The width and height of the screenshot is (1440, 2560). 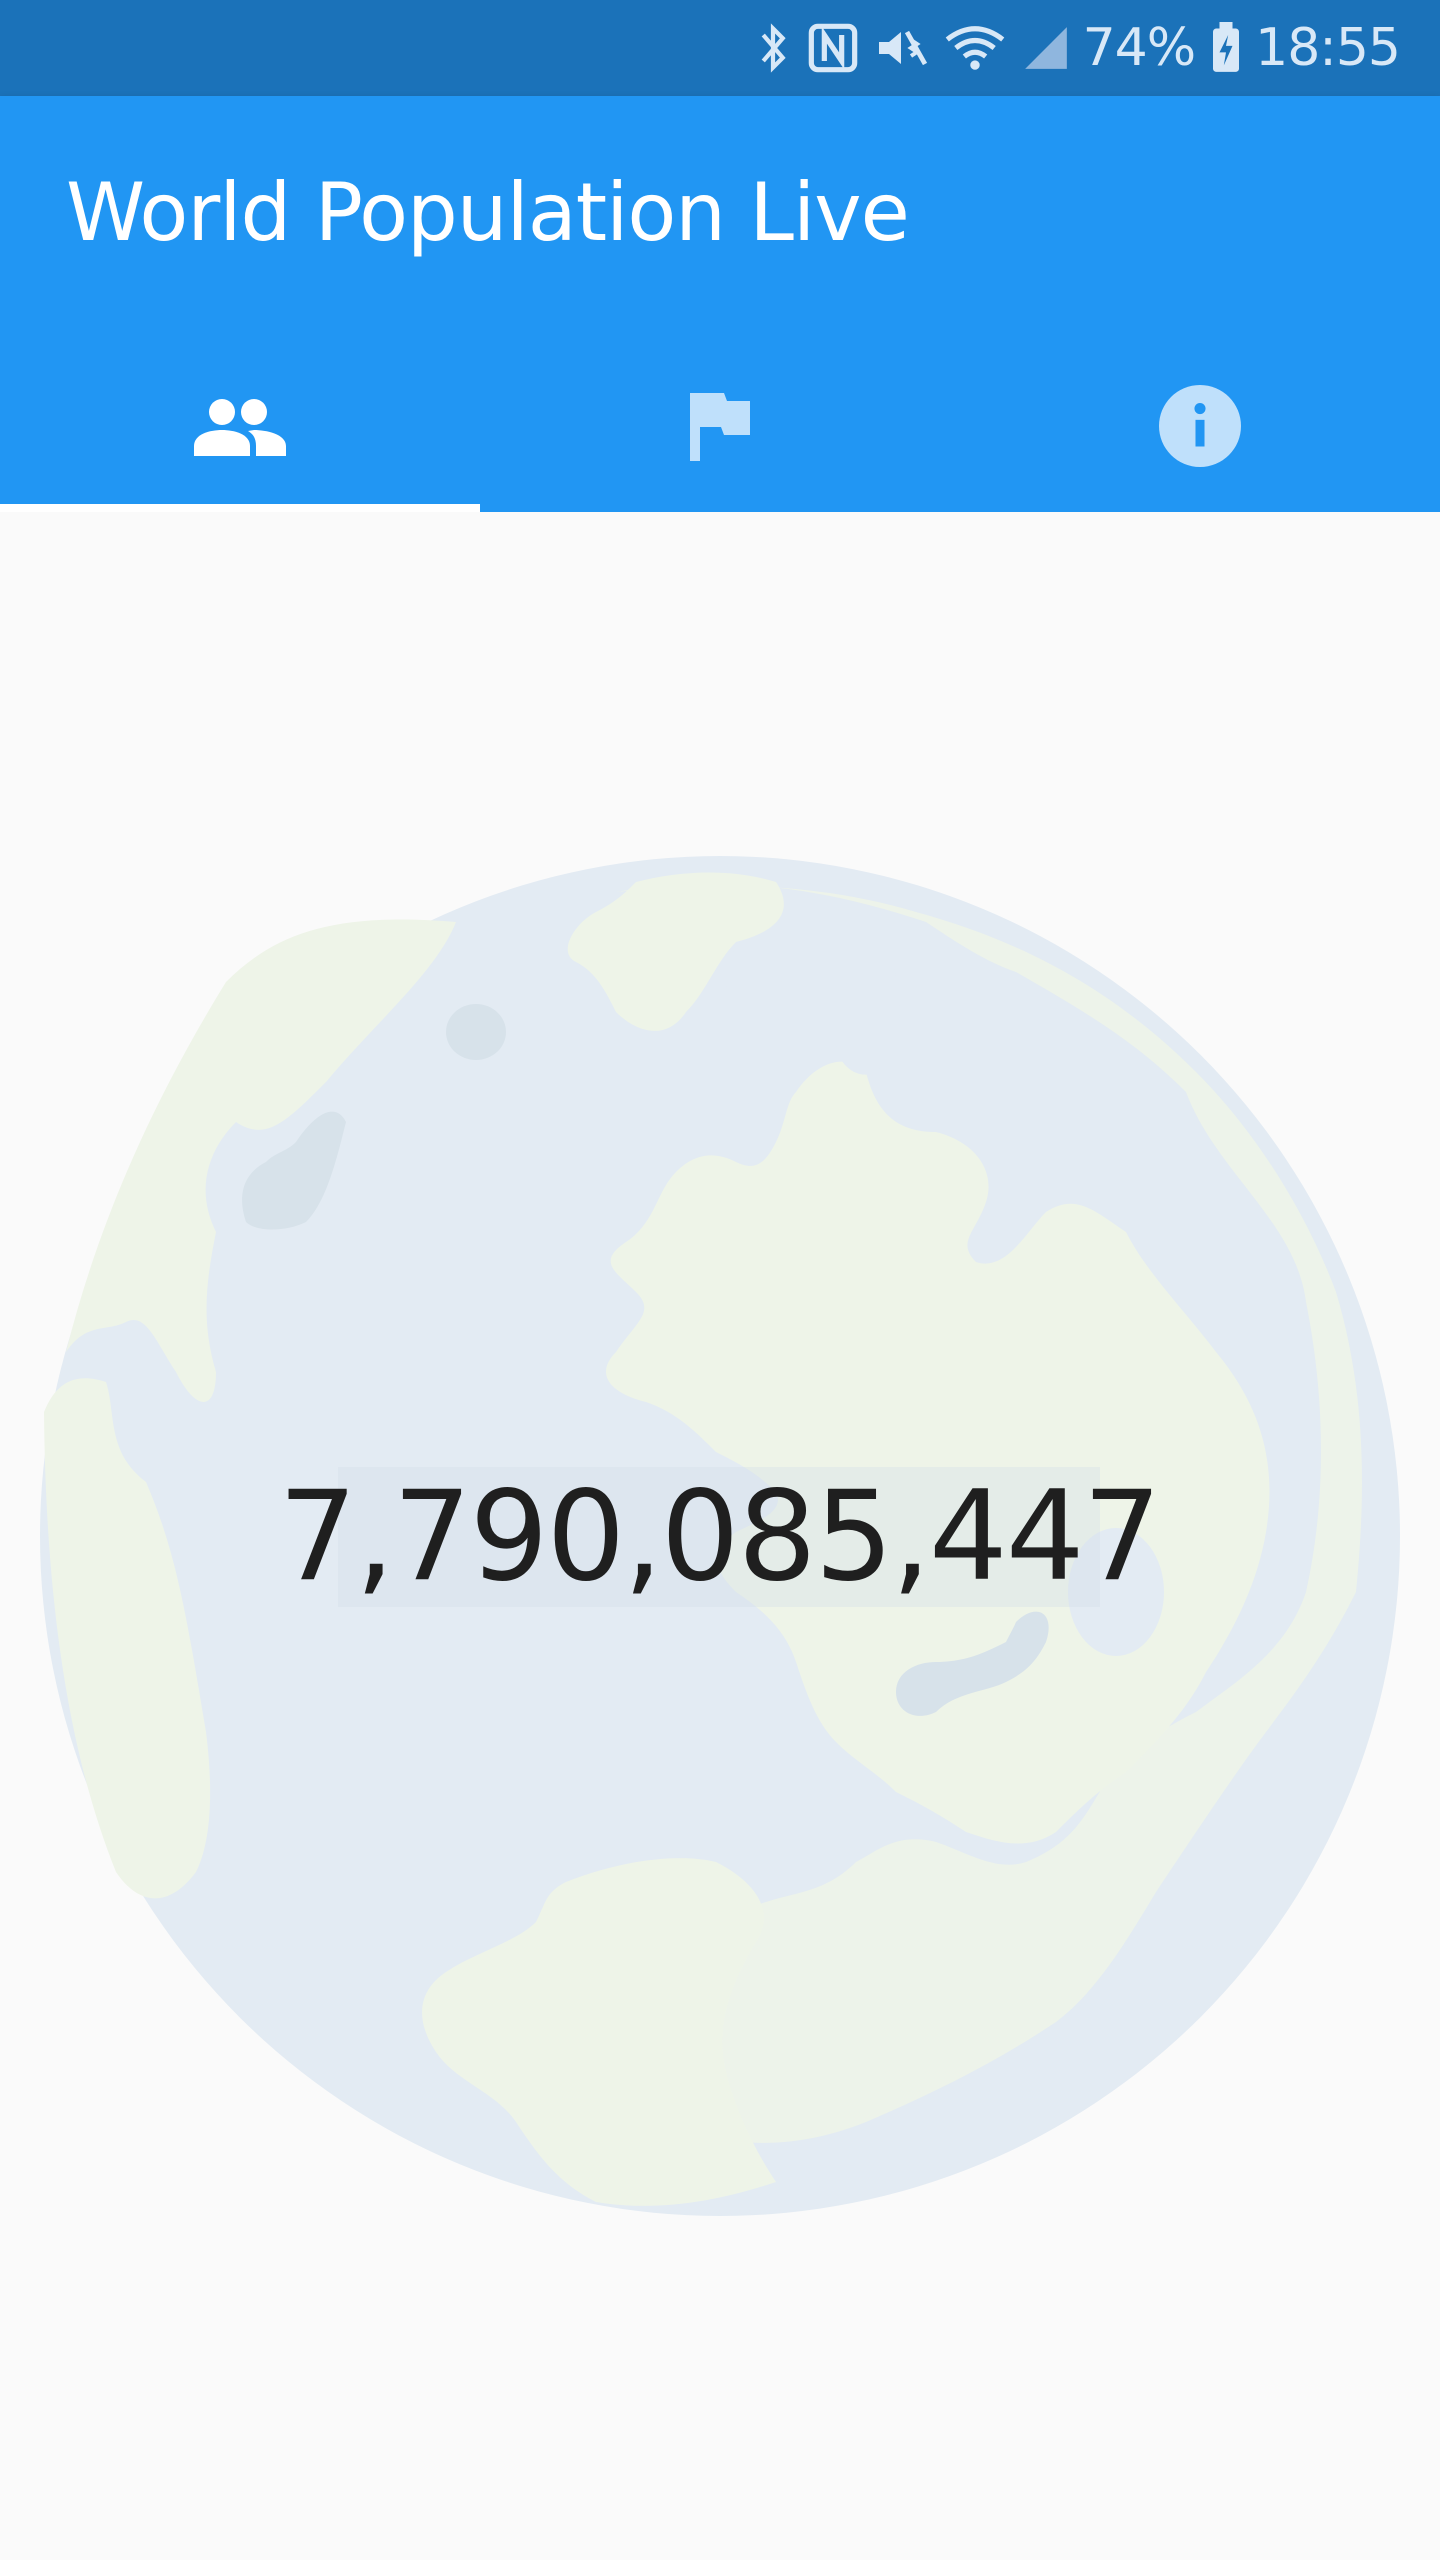 I want to click on tab-bar, so click(x=720, y=428).